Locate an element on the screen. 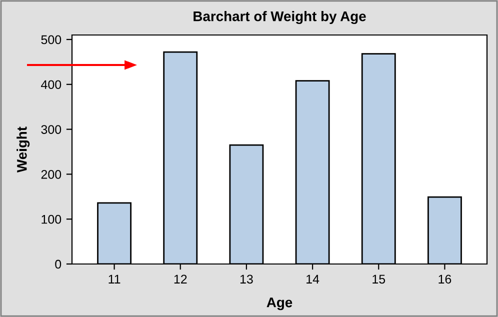 Image resolution: width=498 pixels, height=317 pixels. y-tick-label: 400 is located at coordinates (51, 85).